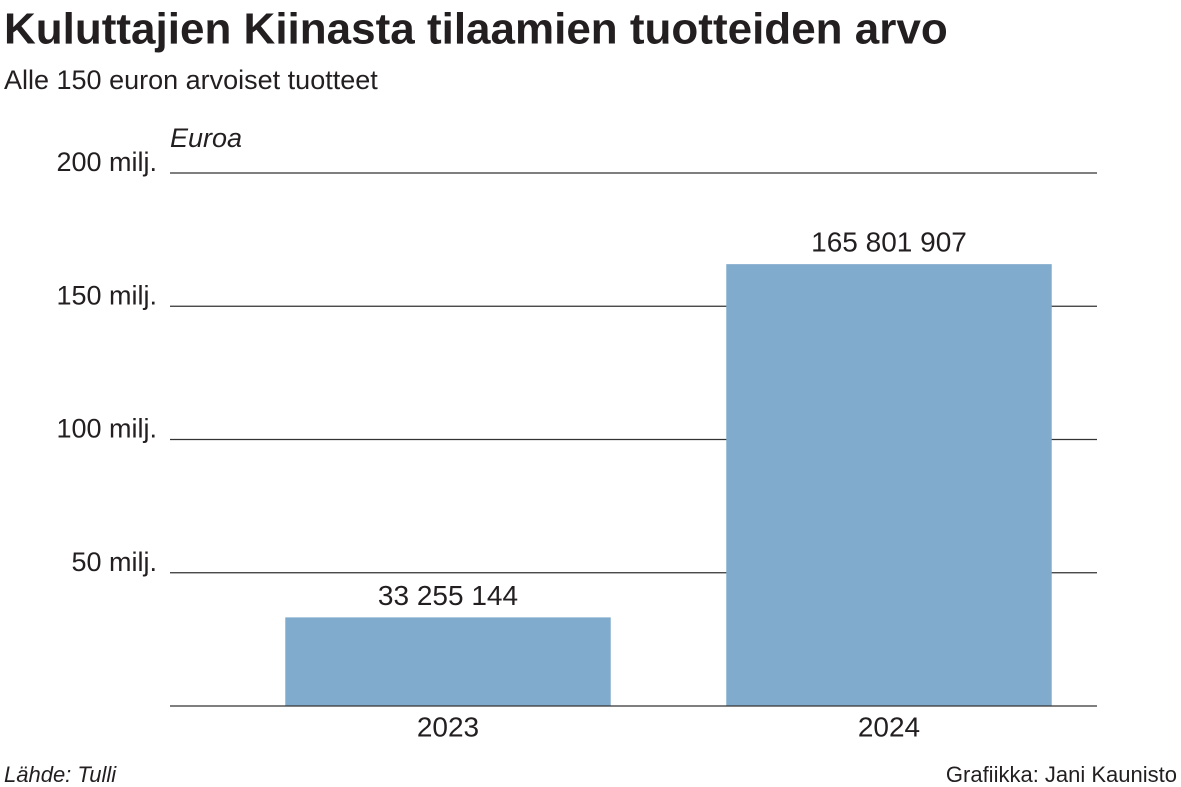 The width and height of the screenshot is (1181, 787). What do you see at coordinates (448, 661) in the screenshot?
I see `bar` at bounding box center [448, 661].